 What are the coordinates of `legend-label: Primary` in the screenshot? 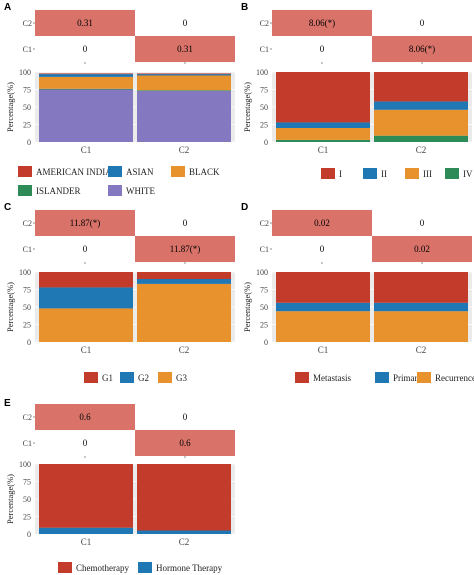 It's located at (407, 378).